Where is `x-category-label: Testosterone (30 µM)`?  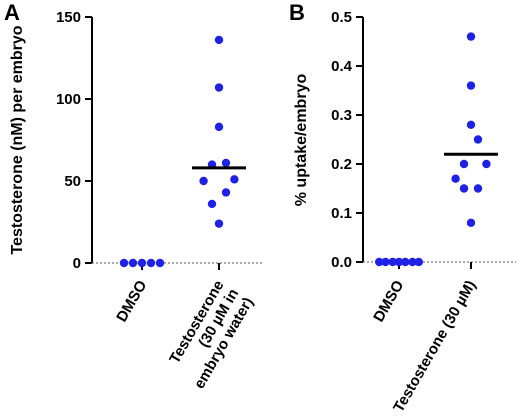
x-category-label: Testosterone (30 µM) is located at coordinates (434, 347).